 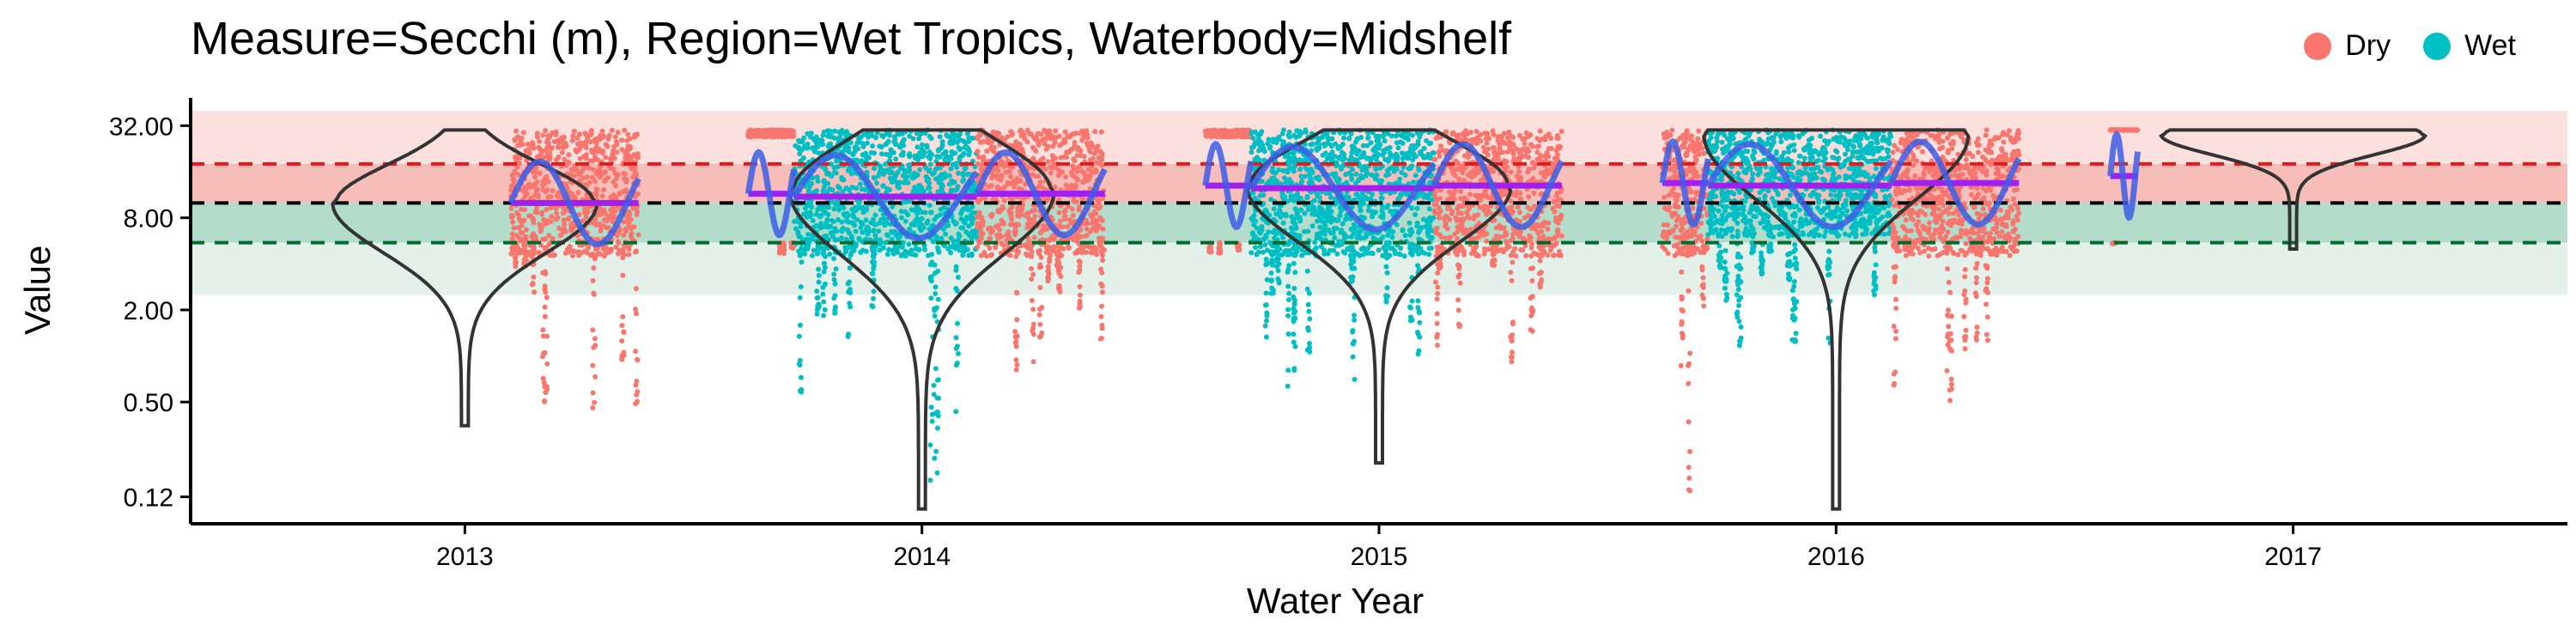 What do you see at coordinates (2410, 46) in the screenshot?
I see `legend: Dry Wet` at bounding box center [2410, 46].